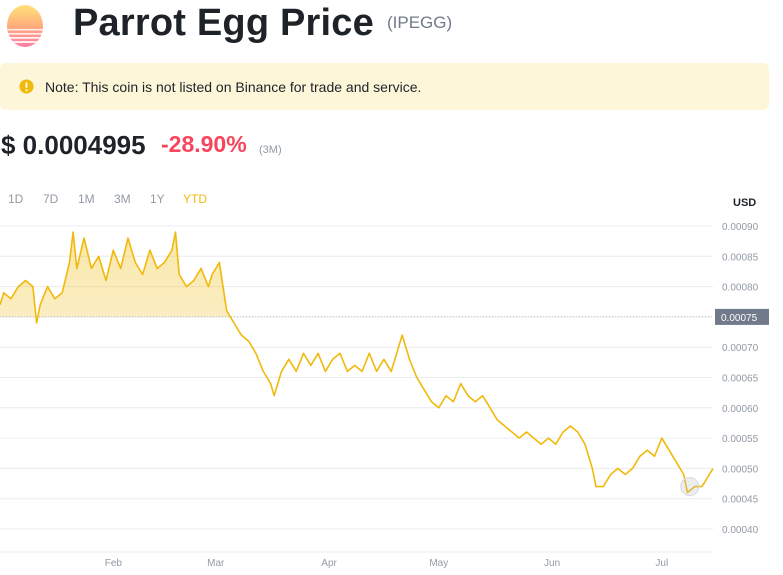  Describe the element at coordinates (223, 23) in the screenshot. I see `page-title: Parrot Egg Price` at that location.